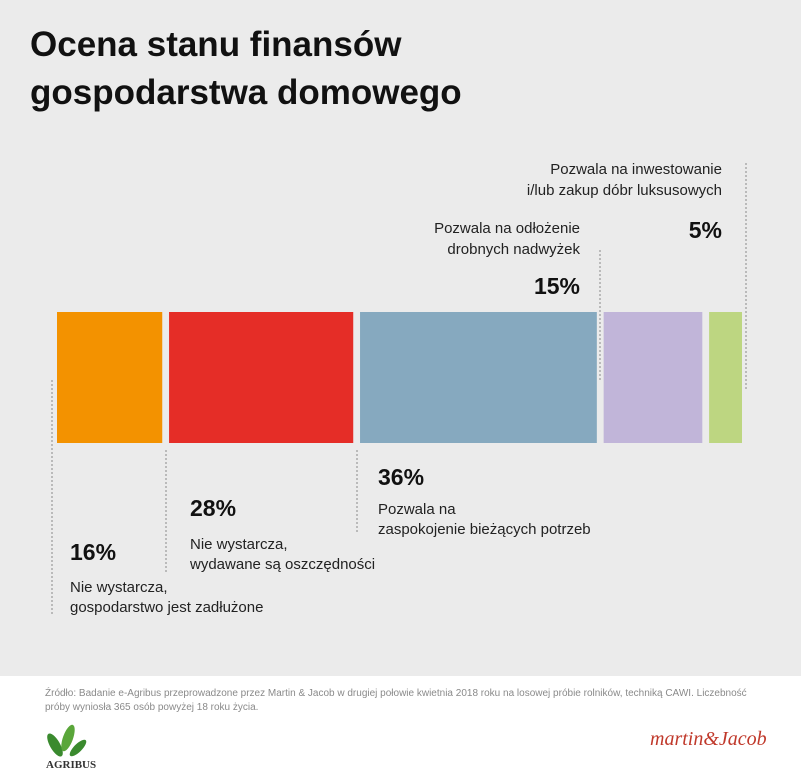 The width and height of the screenshot is (801, 778). I want to click on value-label: 36%, so click(401, 477).